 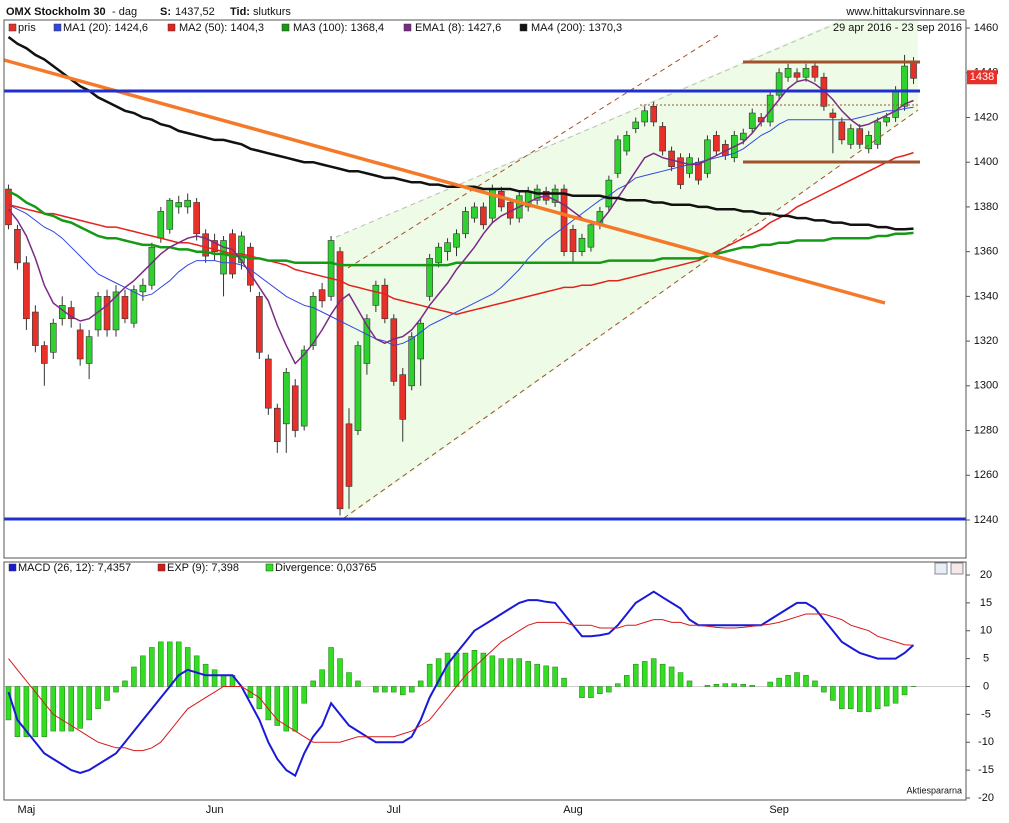 What do you see at coordinates (326, 568) in the screenshot?
I see `legend-label: Divergence: 0,03765` at bounding box center [326, 568].